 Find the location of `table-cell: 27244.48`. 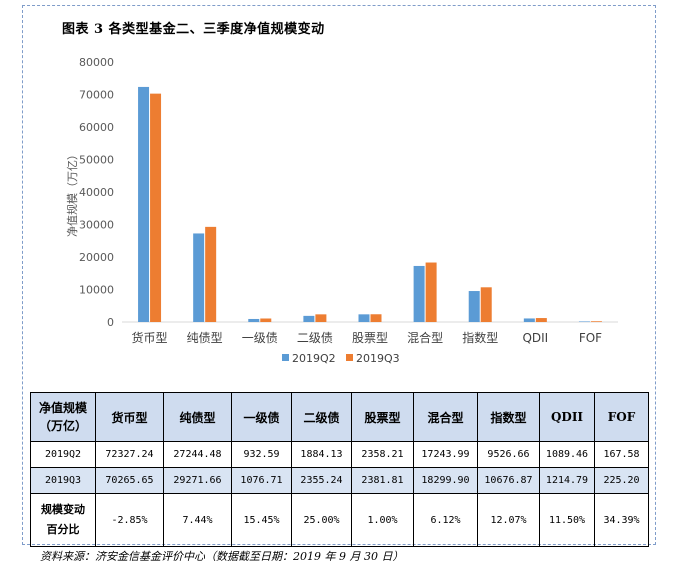

table-cell: 27244.48 is located at coordinates (197, 454).